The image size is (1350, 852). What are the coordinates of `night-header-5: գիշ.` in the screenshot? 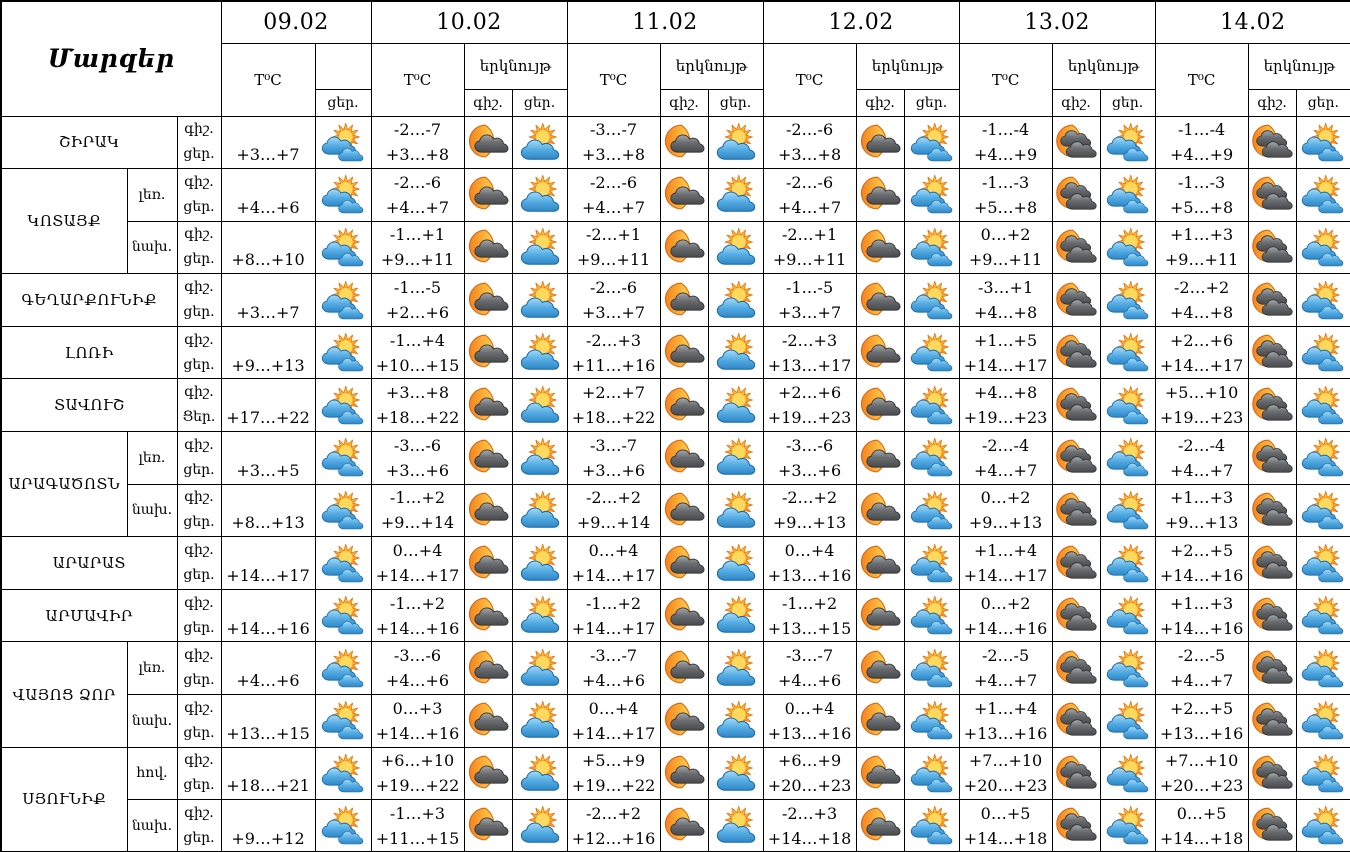 It's located at (1272, 102).